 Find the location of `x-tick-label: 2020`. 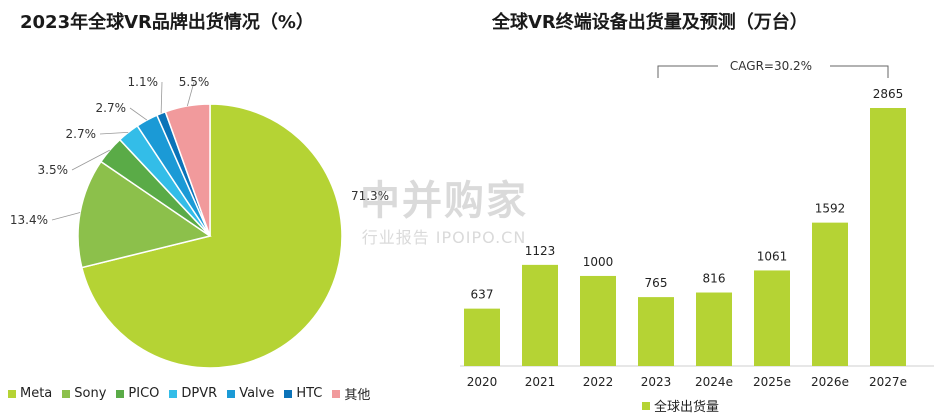

x-tick-label: 2020 is located at coordinates (482, 382).